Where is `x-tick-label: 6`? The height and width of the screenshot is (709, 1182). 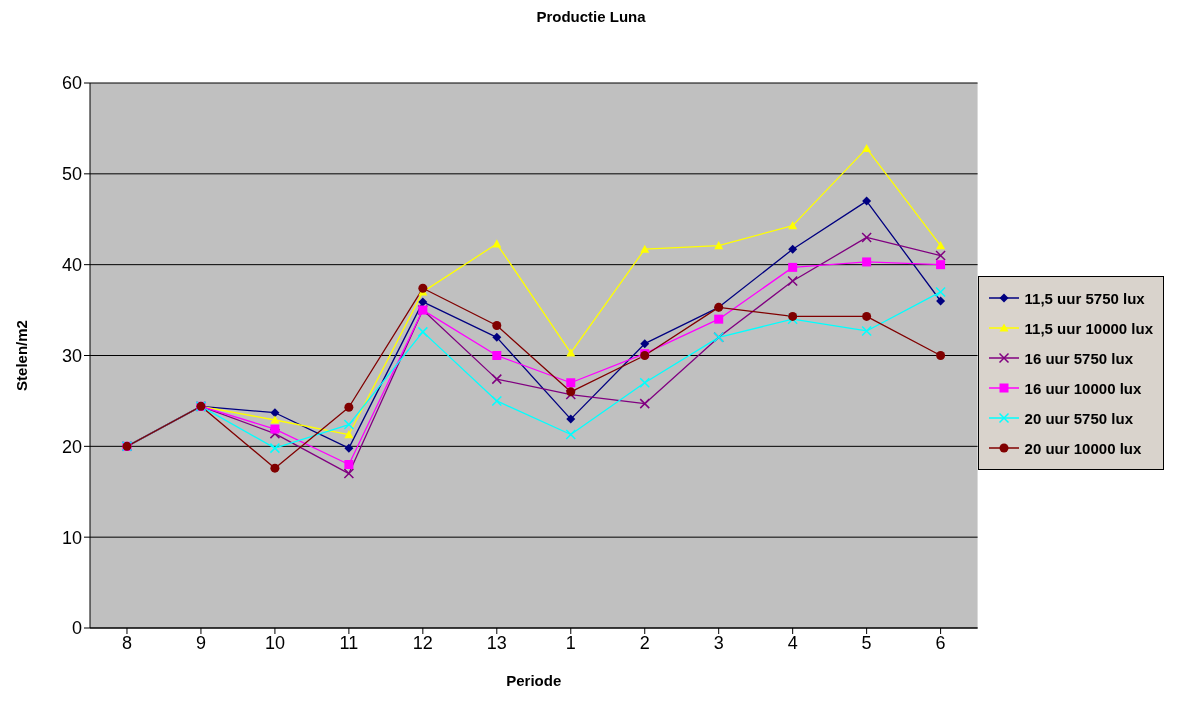 x-tick-label: 6 is located at coordinates (940, 642).